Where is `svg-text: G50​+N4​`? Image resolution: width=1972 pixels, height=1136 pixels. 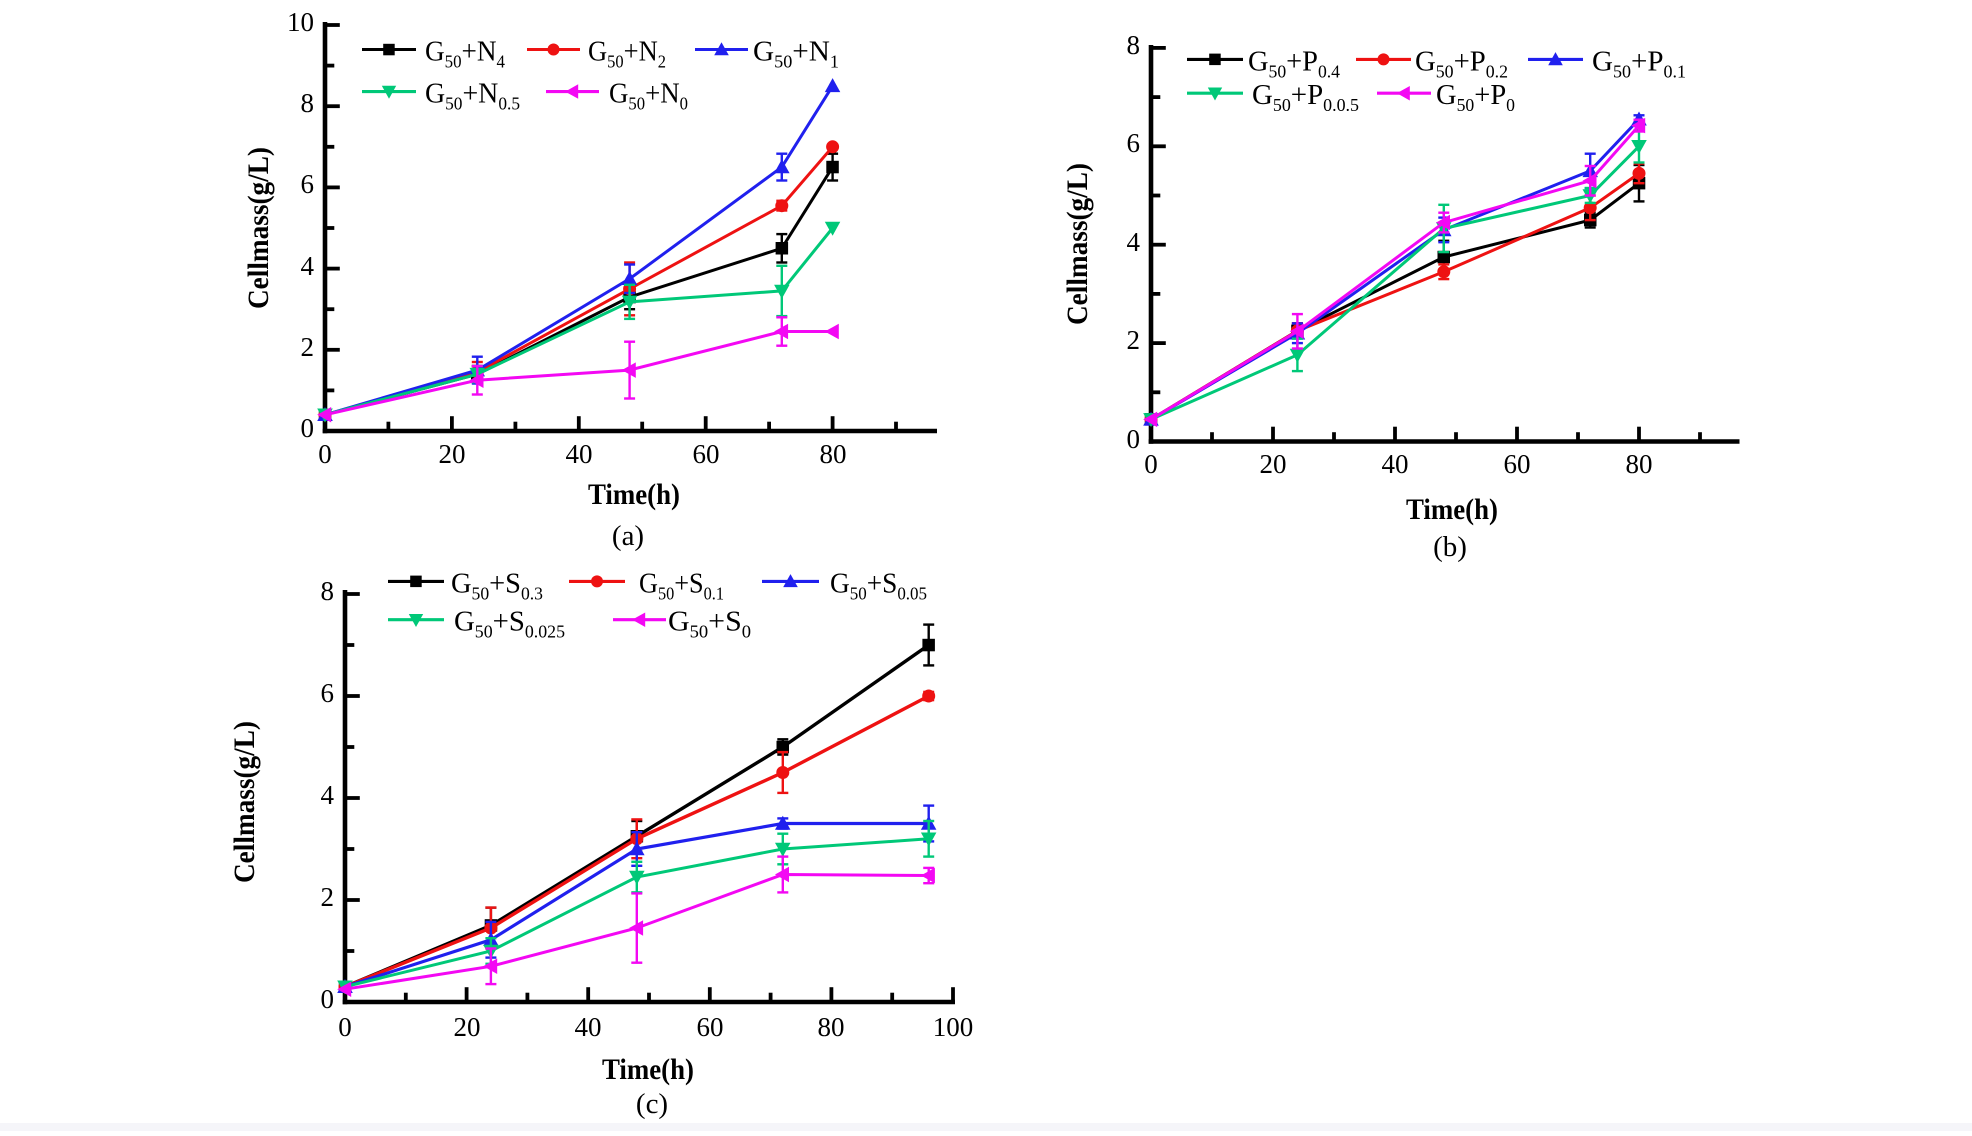
svg-text: G50​+N4​ is located at coordinates (465, 54).